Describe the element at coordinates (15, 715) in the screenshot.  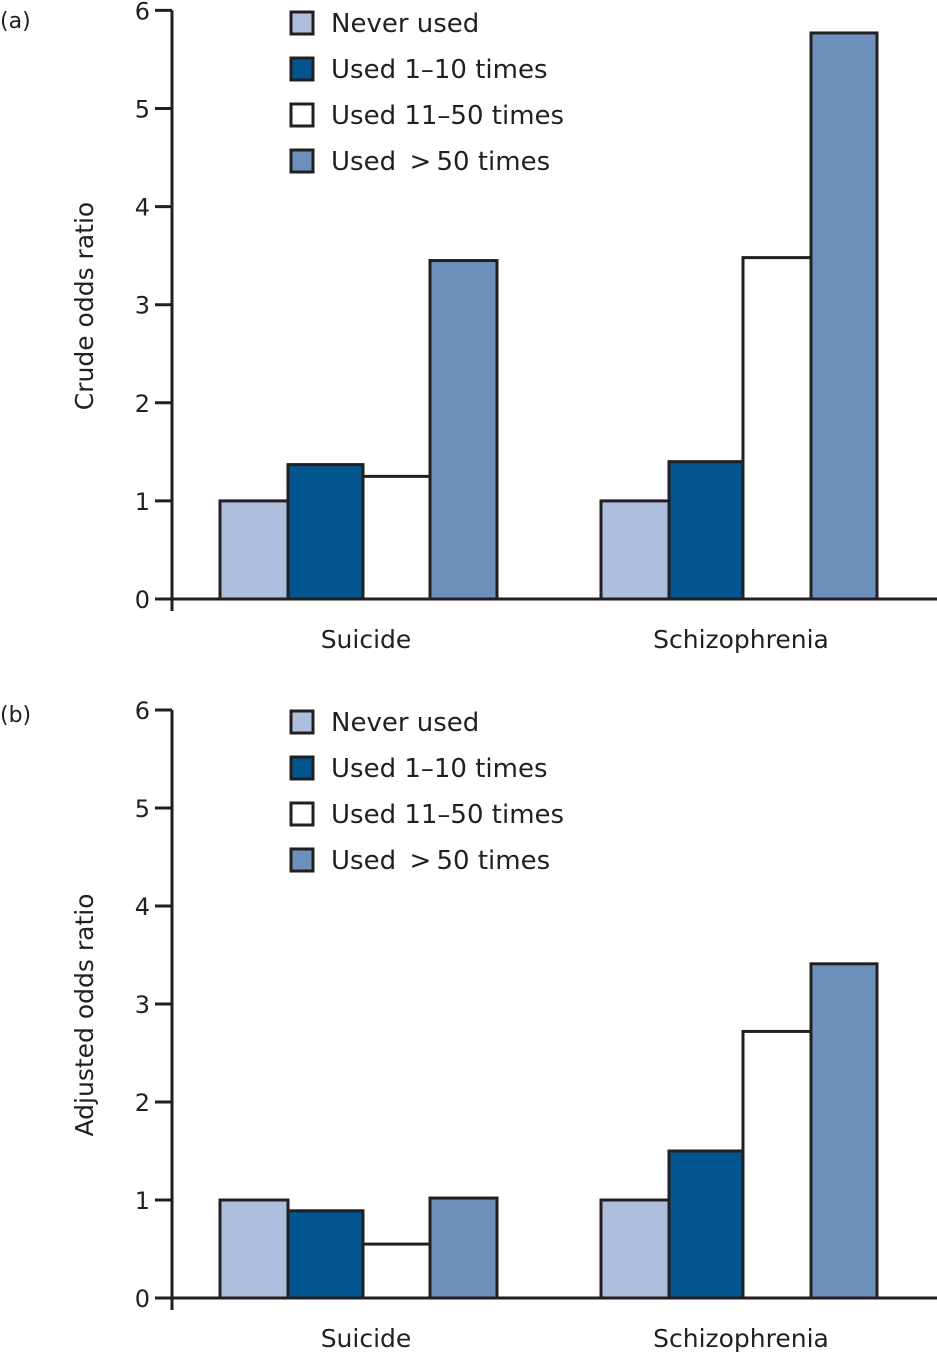
I see `panel-label: (b)` at that location.